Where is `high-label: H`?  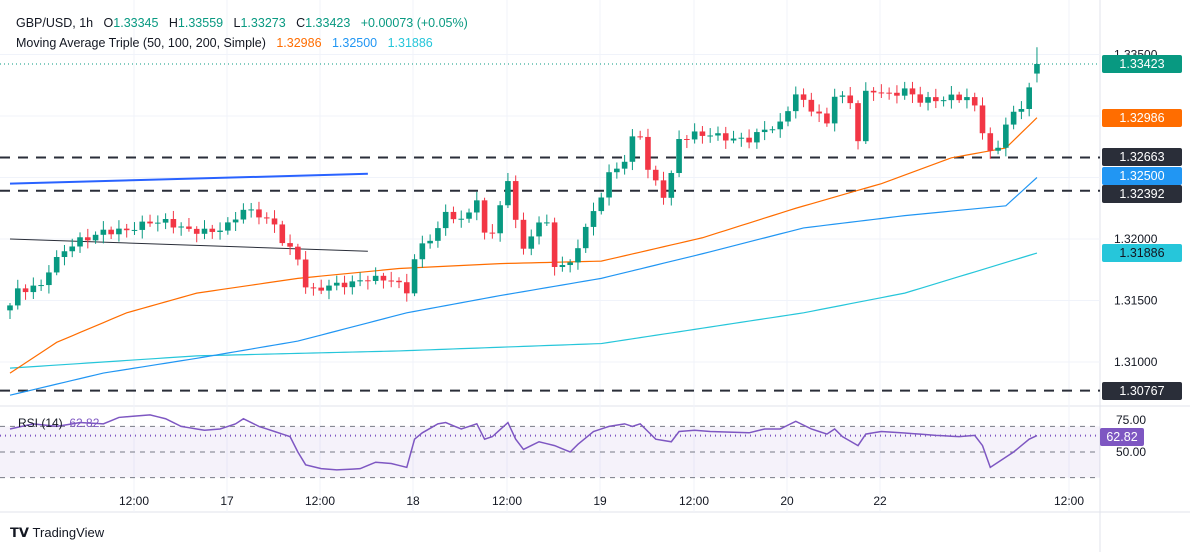 high-label: H is located at coordinates (173, 23).